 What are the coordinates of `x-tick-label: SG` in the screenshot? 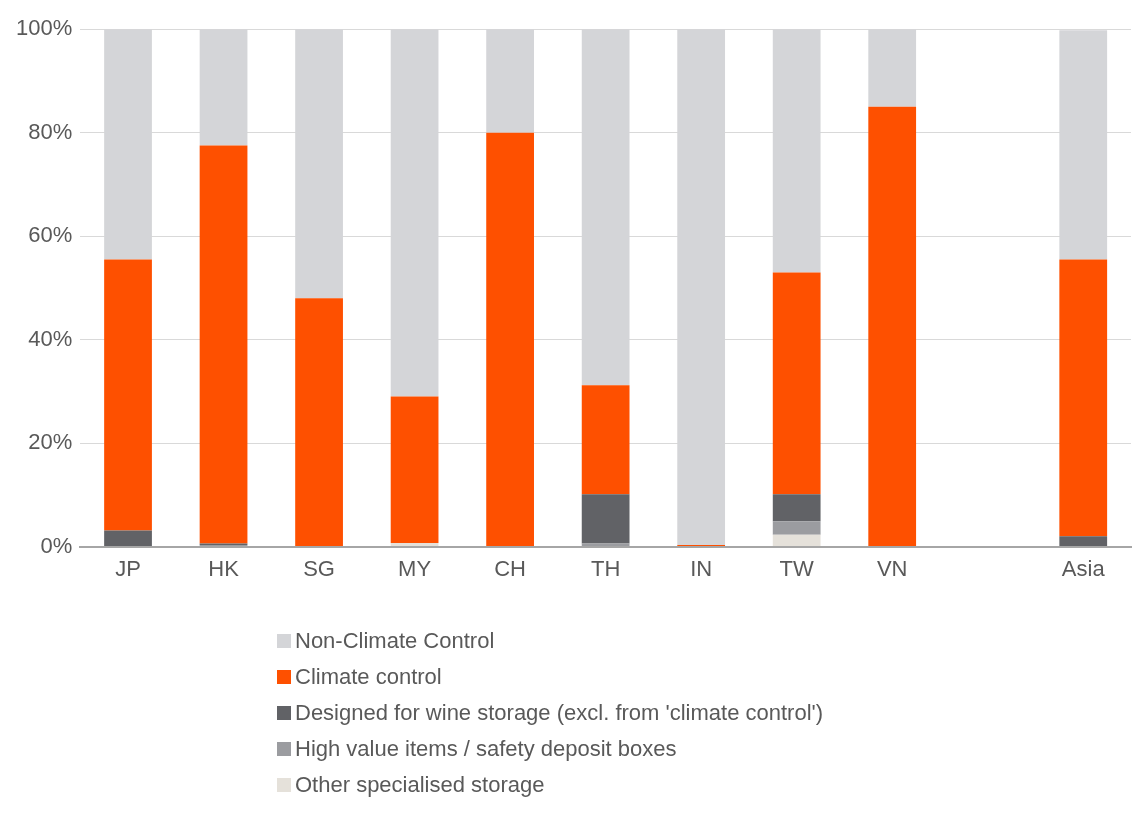 It's located at (319, 568).